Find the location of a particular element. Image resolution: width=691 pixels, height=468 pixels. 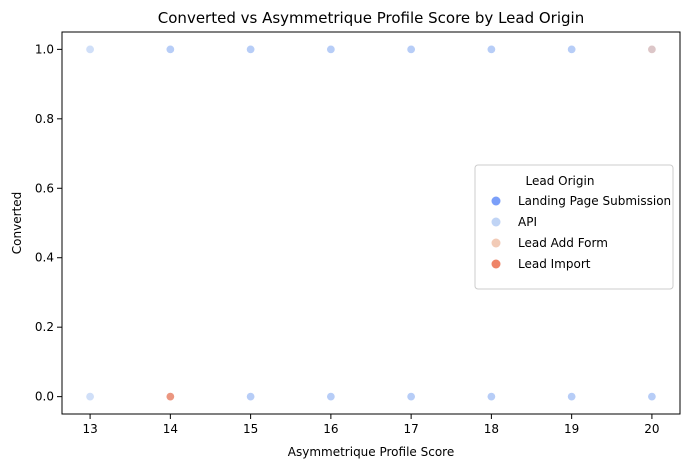

x-tick-label: 17 is located at coordinates (410, 429).